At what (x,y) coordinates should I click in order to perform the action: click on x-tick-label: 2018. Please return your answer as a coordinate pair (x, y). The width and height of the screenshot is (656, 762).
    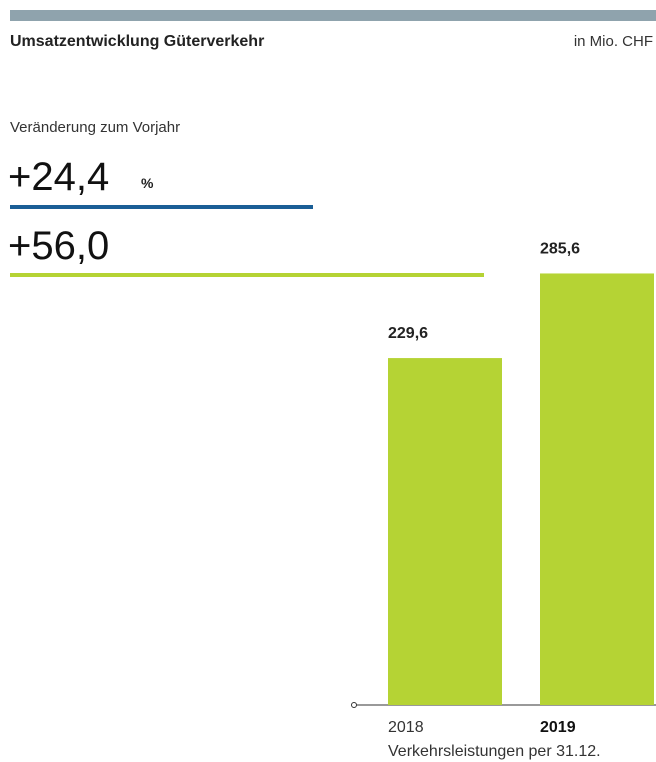
    Looking at the image, I should click on (406, 727).